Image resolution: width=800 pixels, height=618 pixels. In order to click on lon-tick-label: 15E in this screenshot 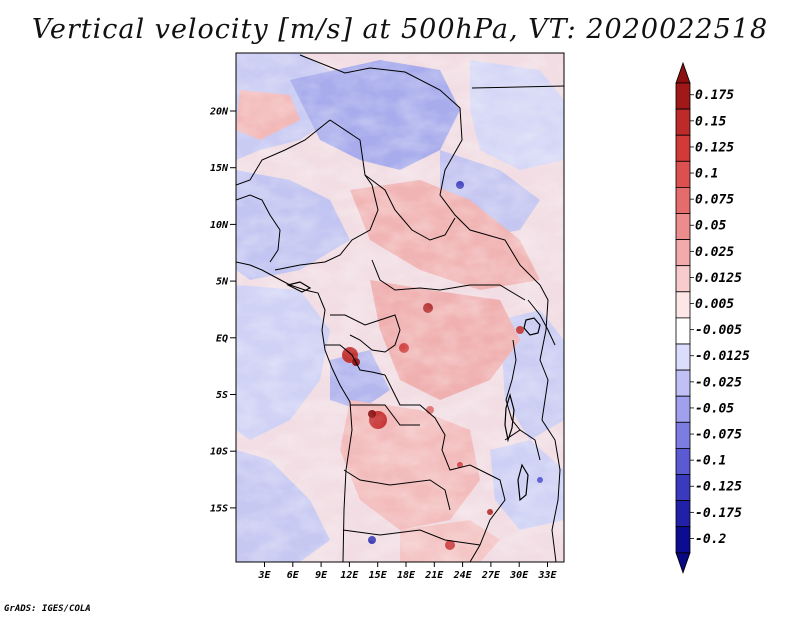, I will do `click(378, 575)`.